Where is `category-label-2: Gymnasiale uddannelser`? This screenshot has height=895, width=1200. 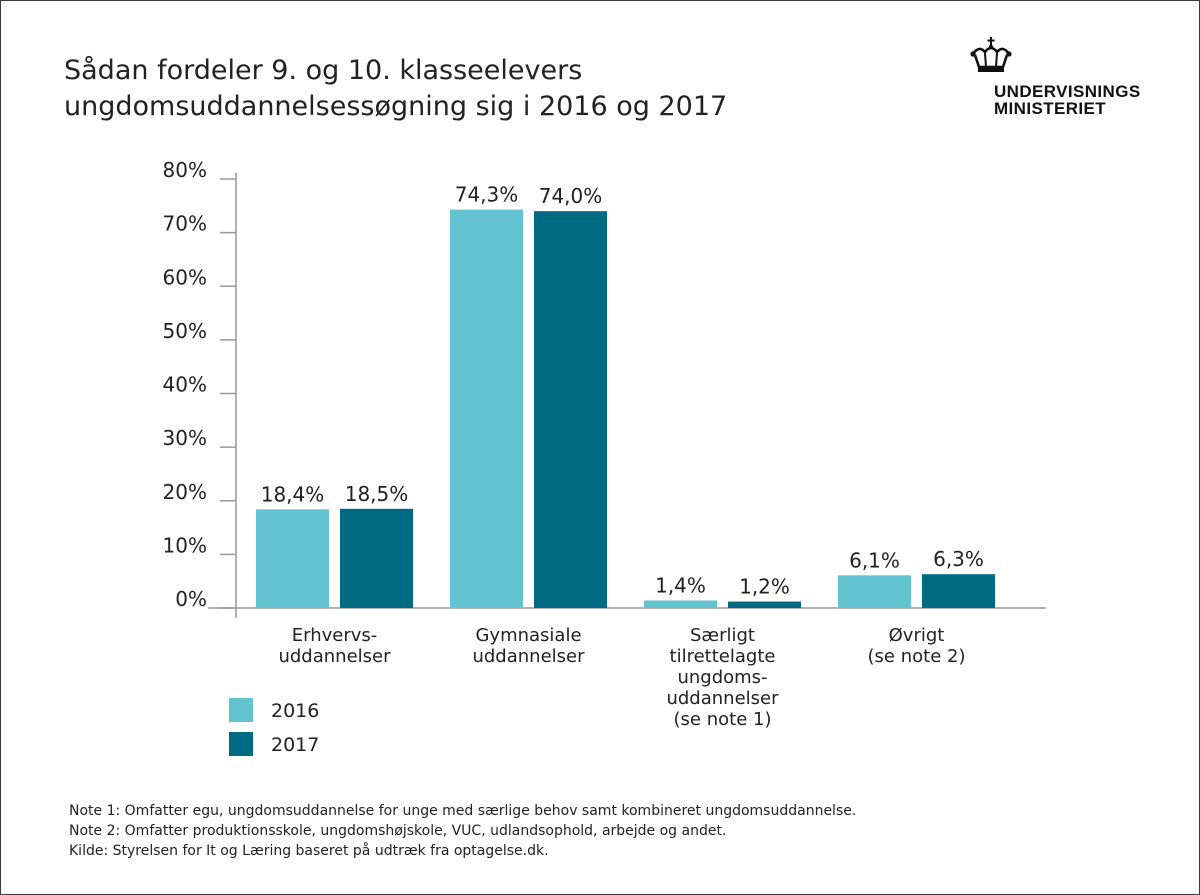
category-label-2: Gymnasiale uddannelser is located at coordinates (529, 646).